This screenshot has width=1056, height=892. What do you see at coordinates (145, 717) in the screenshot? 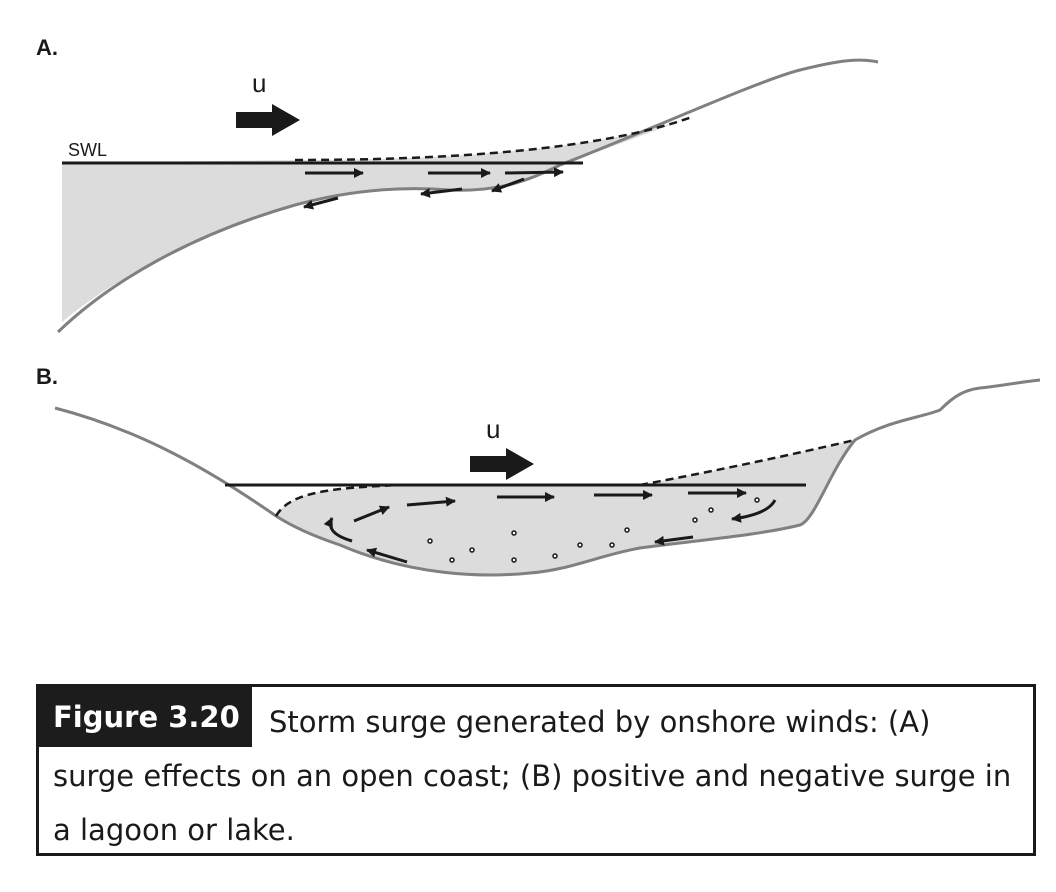
I see `figure-number-tag: Figure 3.20` at bounding box center [145, 717].